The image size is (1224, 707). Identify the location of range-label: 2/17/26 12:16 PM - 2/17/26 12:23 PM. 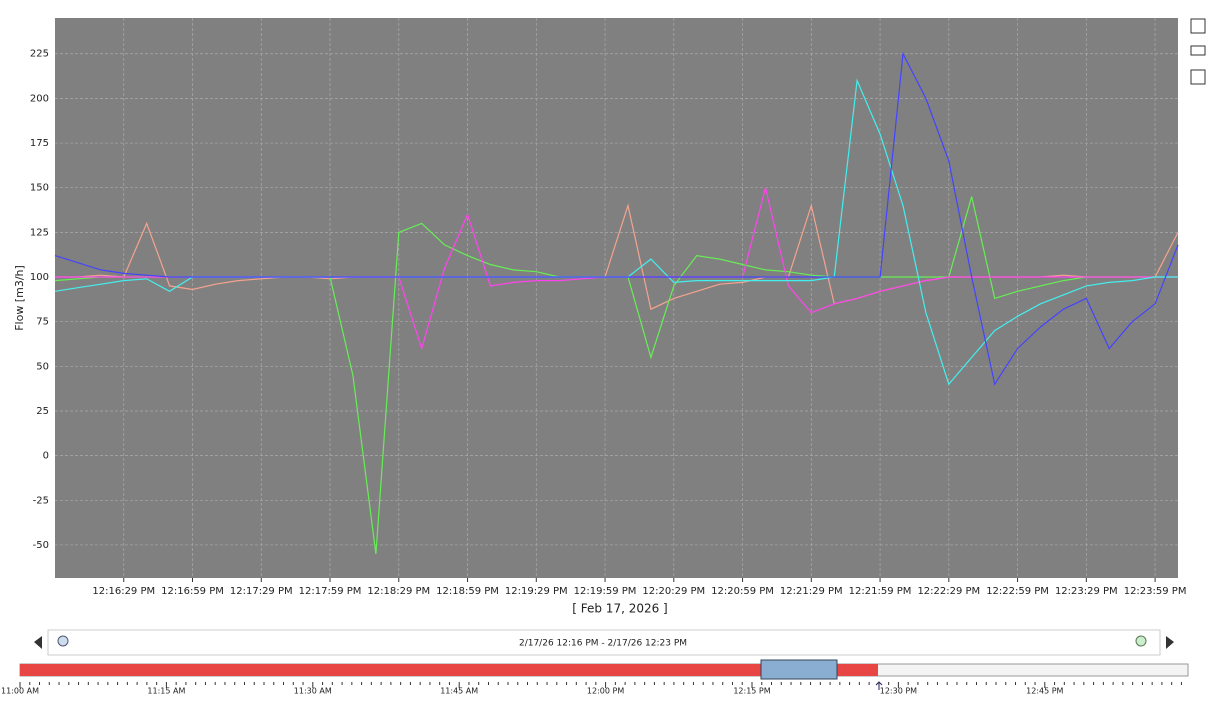
(603, 644).